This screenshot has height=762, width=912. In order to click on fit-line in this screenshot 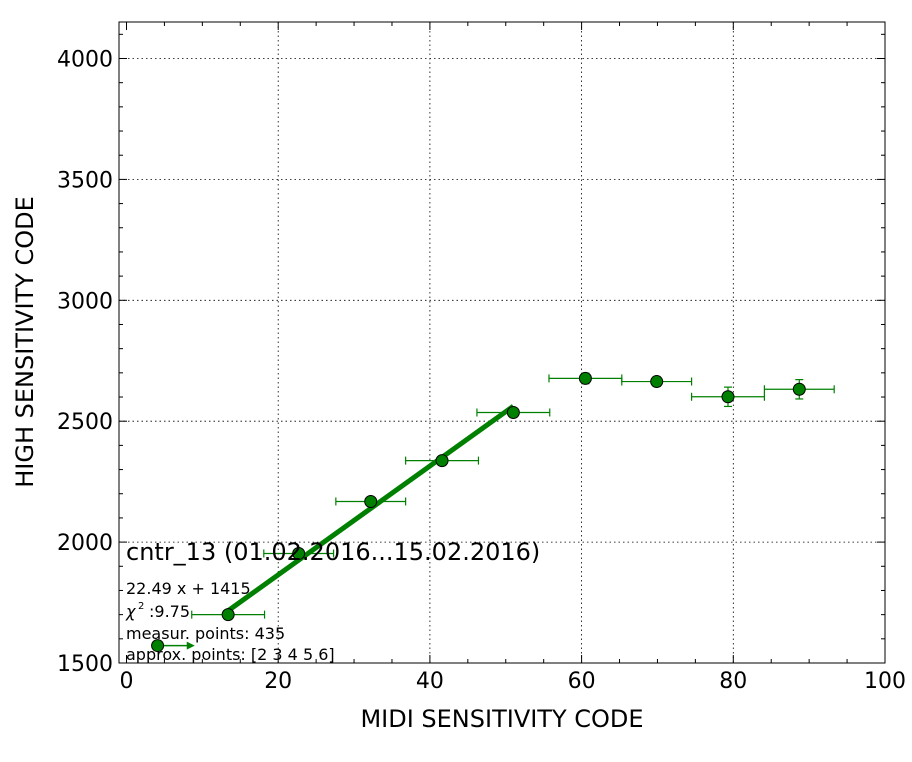, I will do `click(370, 508)`.